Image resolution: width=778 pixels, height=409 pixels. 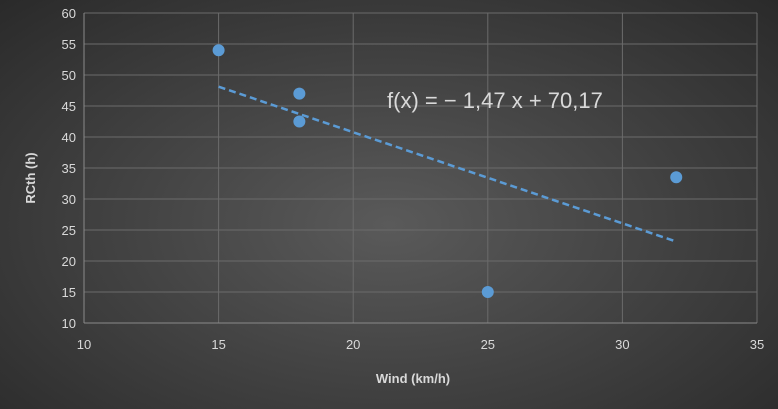 What do you see at coordinates (495, 100) in the screenshot?
I see `trendline-equation: f(x) = − 1,47 x + 70,17` at bounding box center [495, 100].